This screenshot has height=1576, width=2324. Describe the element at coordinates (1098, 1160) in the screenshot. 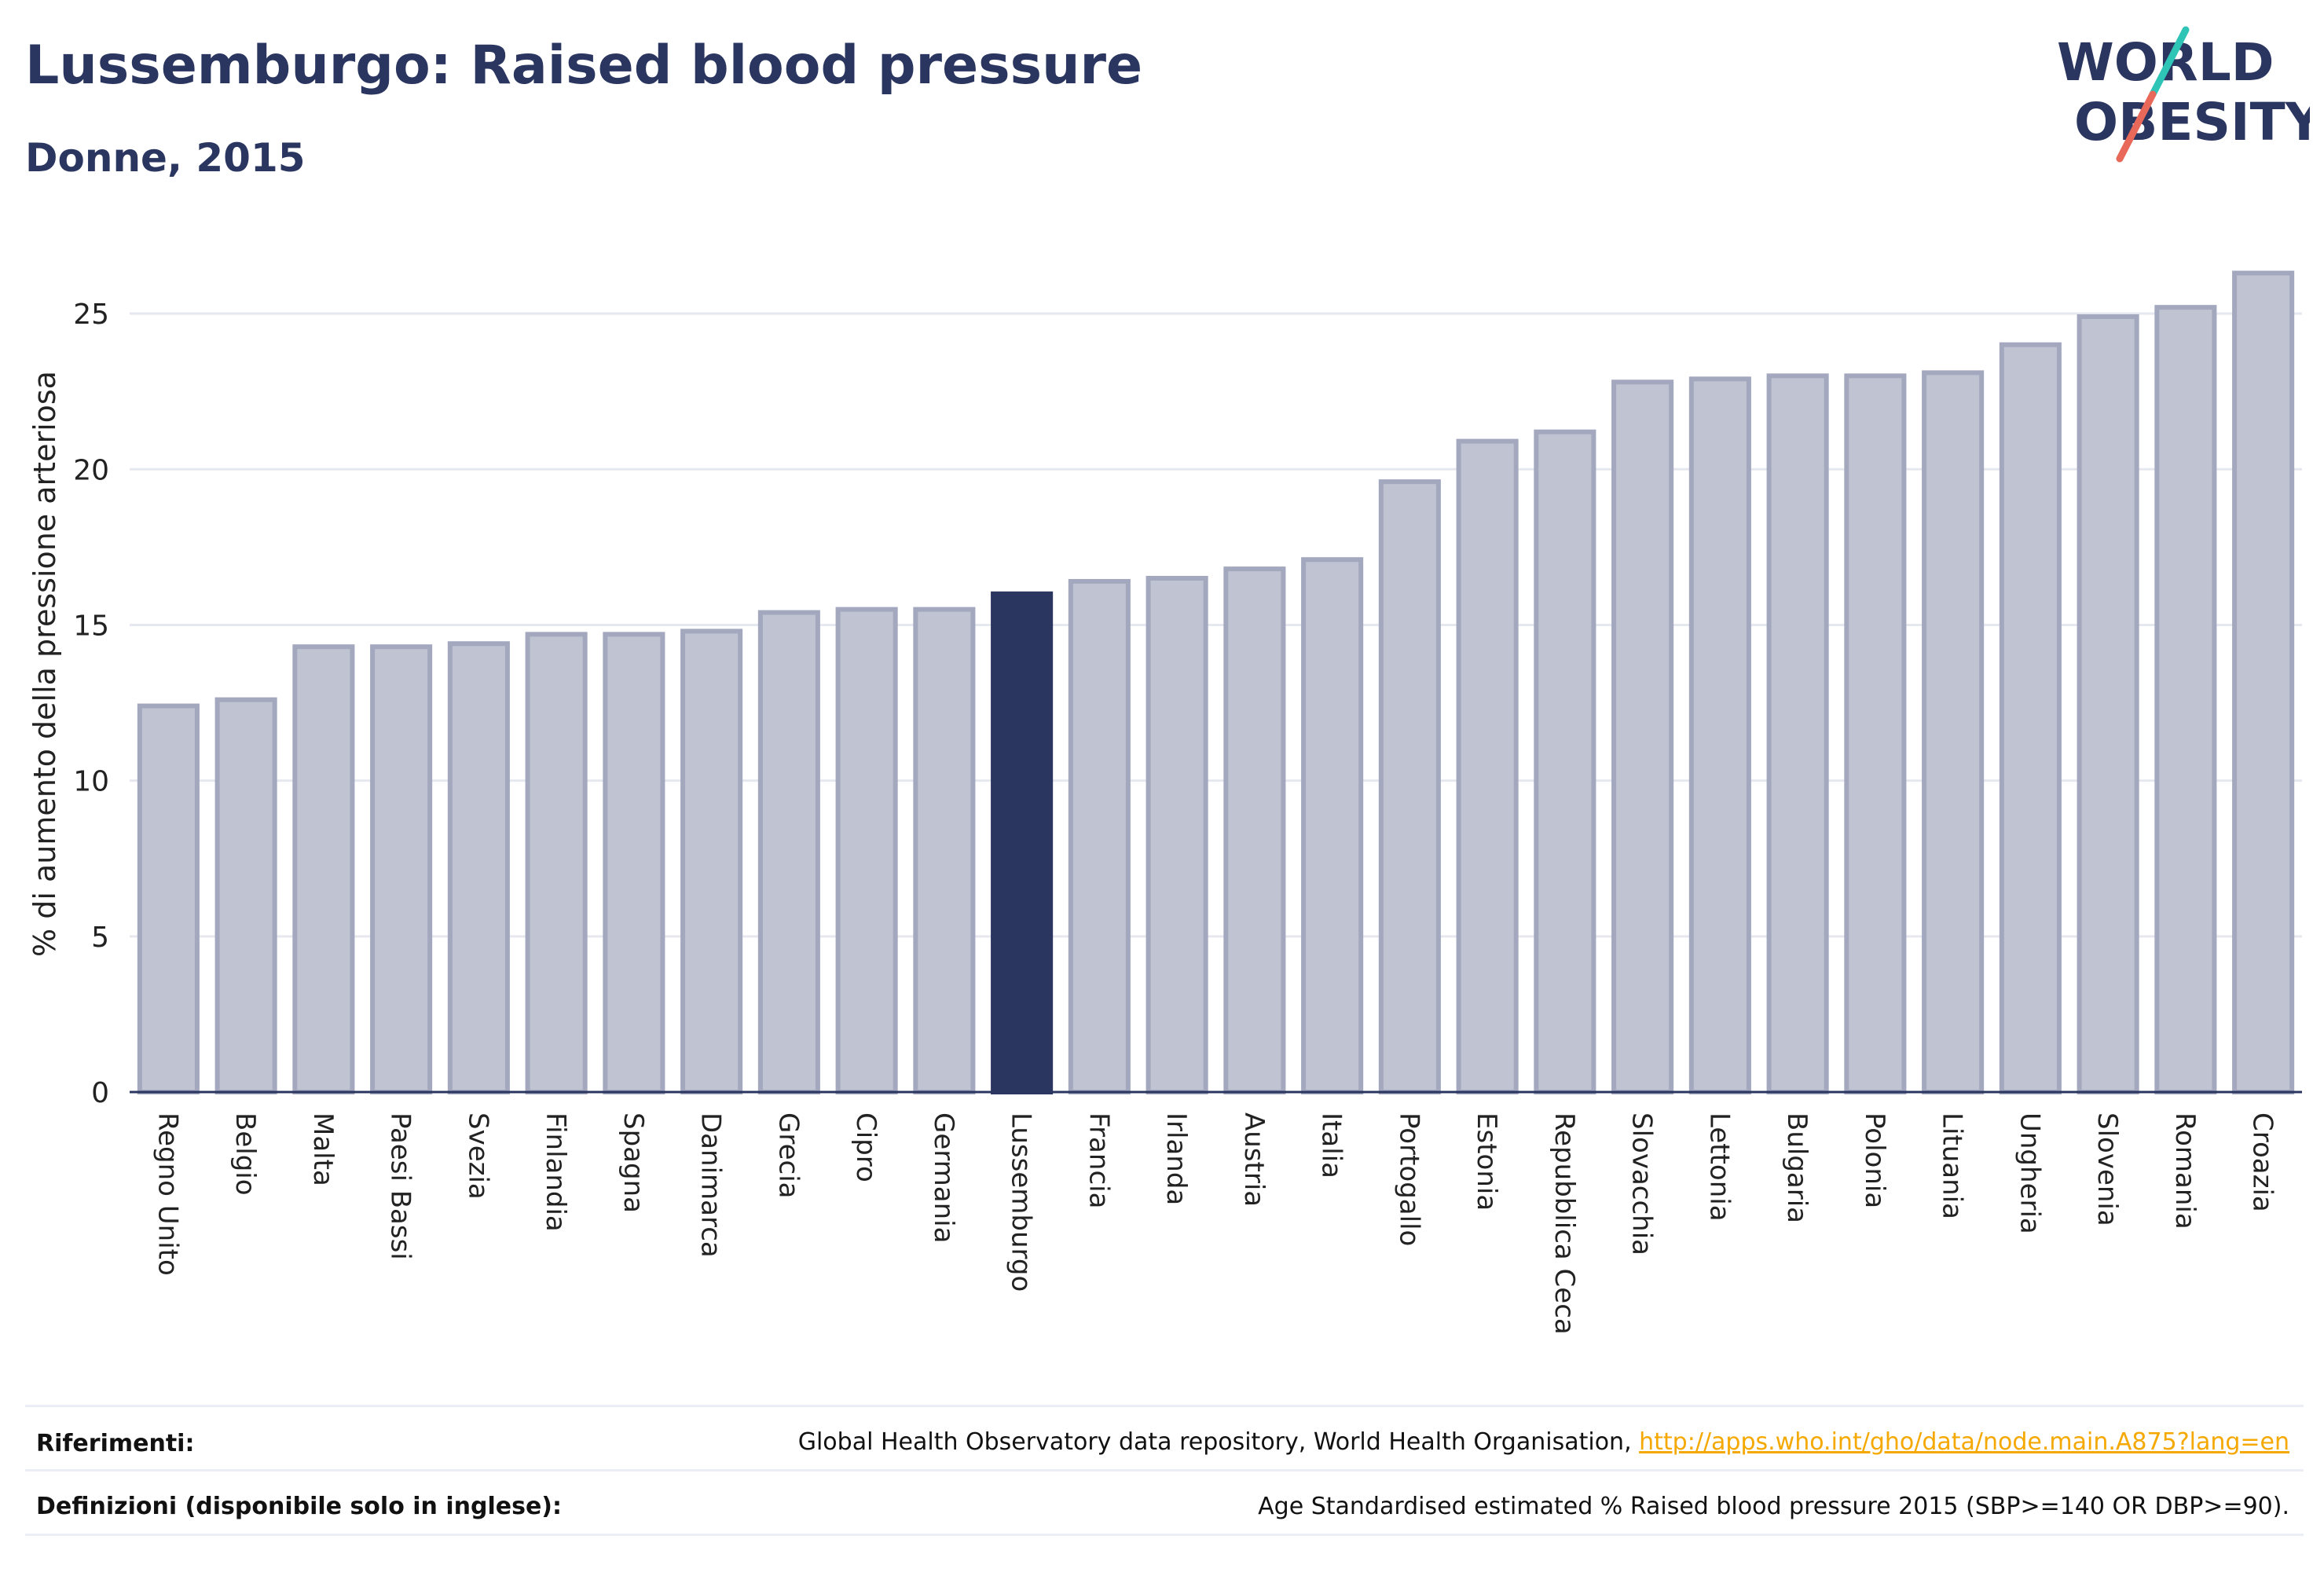

I see `x-tick-label: Francia` at that location.